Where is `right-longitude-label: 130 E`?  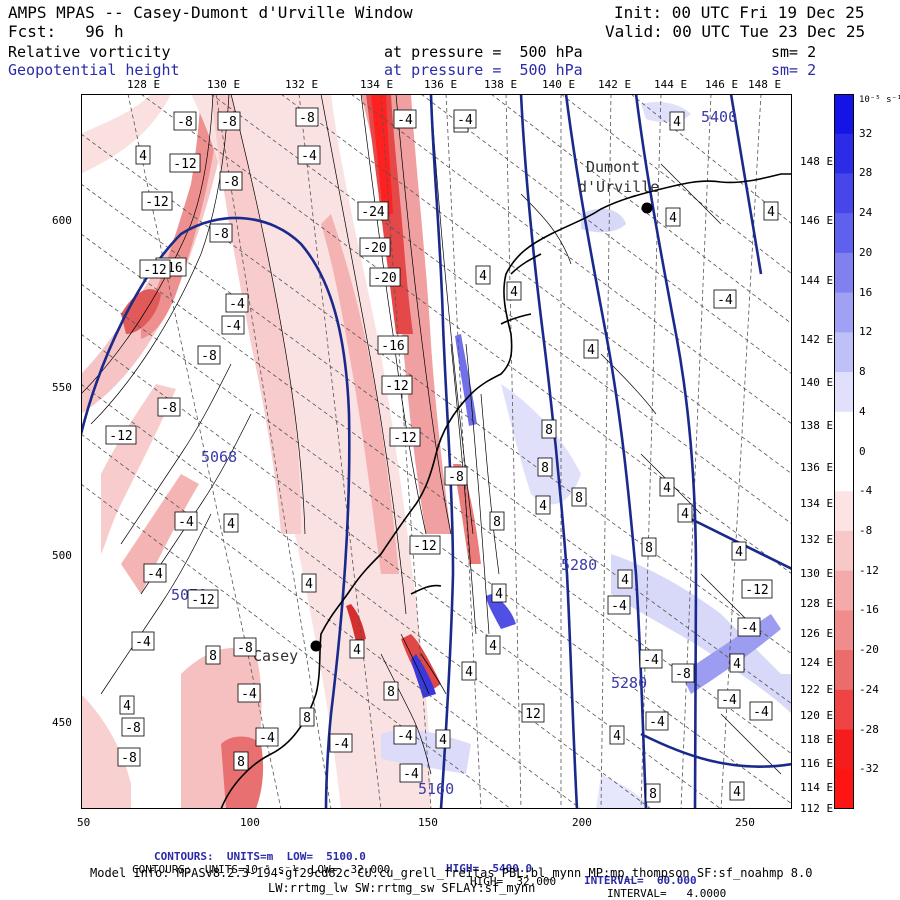
right-longitude-label: 130 E is located at coordinates (817, 573).